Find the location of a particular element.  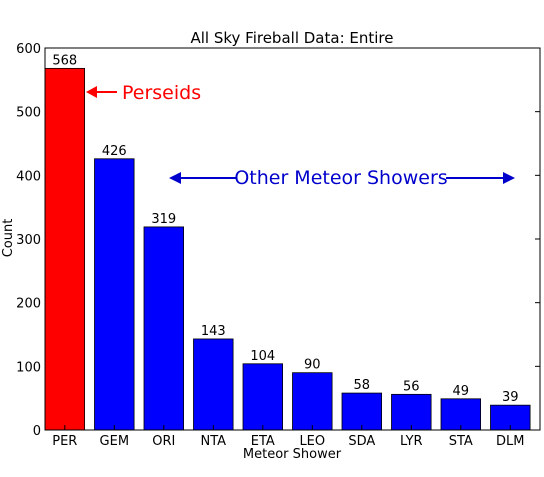

y-axis-label: Count is located at coordinates (8, 238).